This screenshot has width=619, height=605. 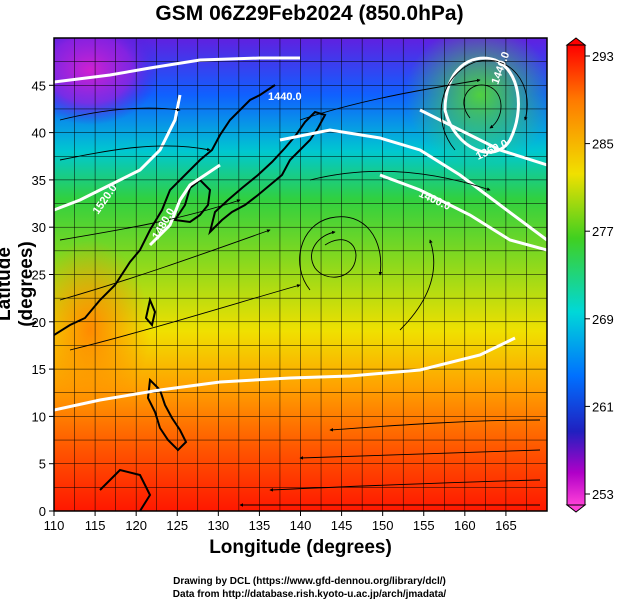 I want to click on x-tick-label: 120, so click(x=136, y=525).